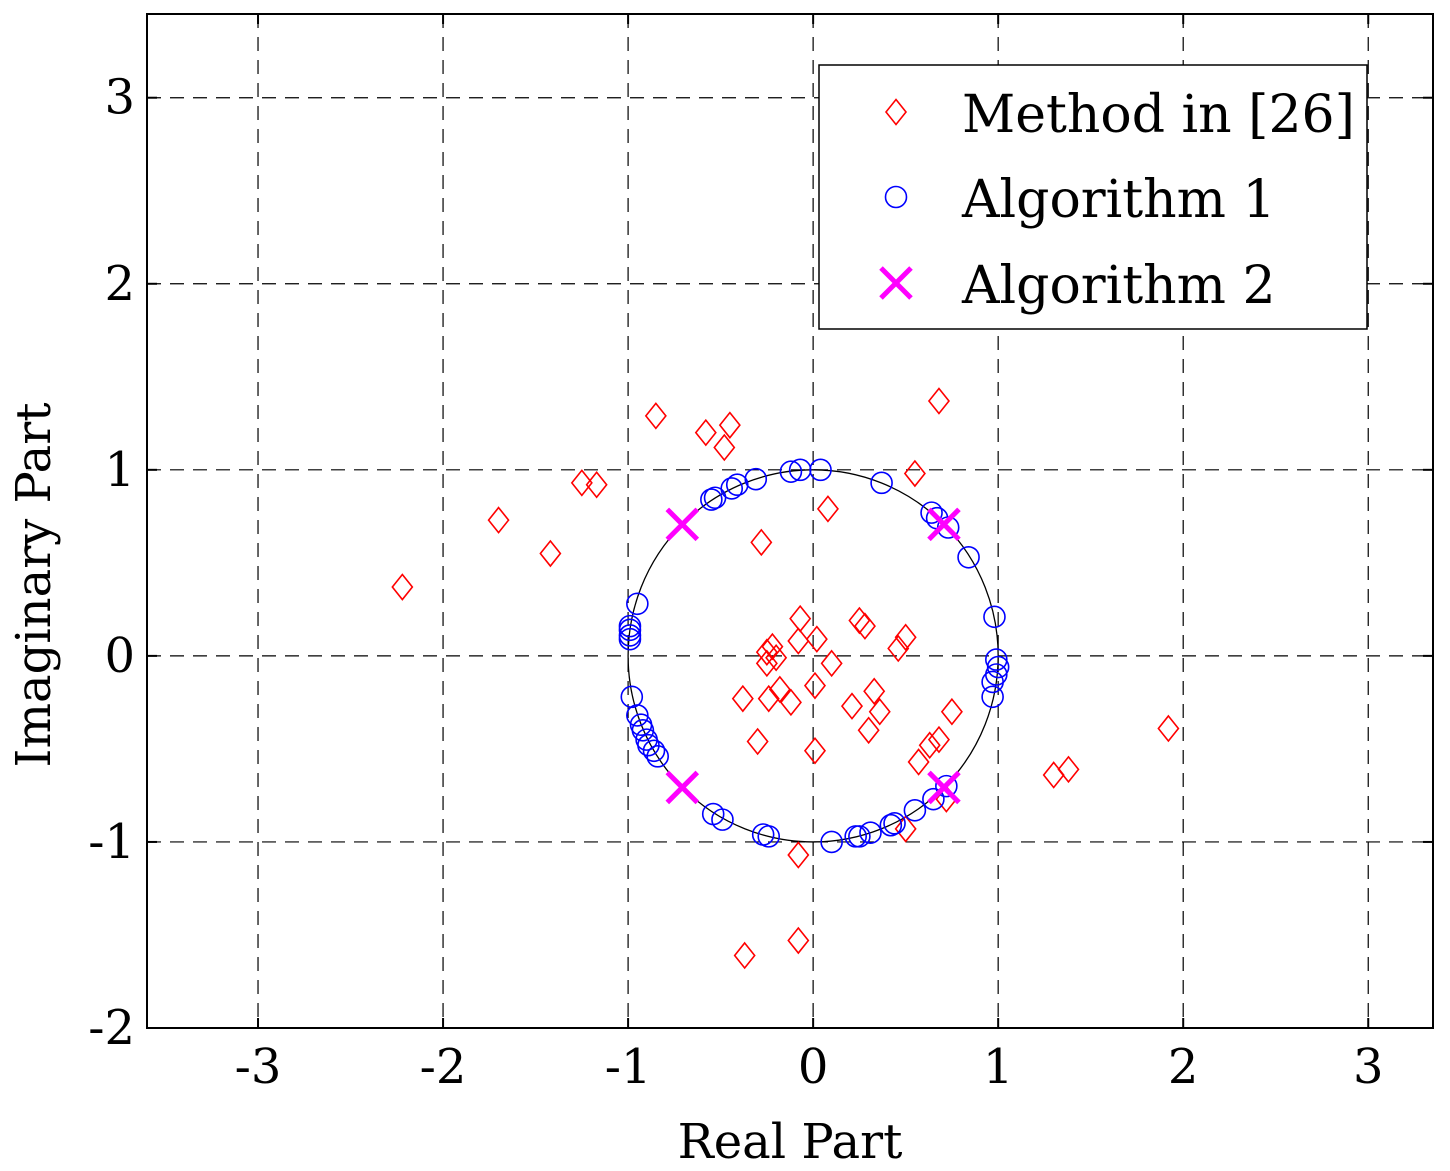  Describe the element at coordinates (111, 842) in the screenshot. I see `y-tick-label: -1` at that location.